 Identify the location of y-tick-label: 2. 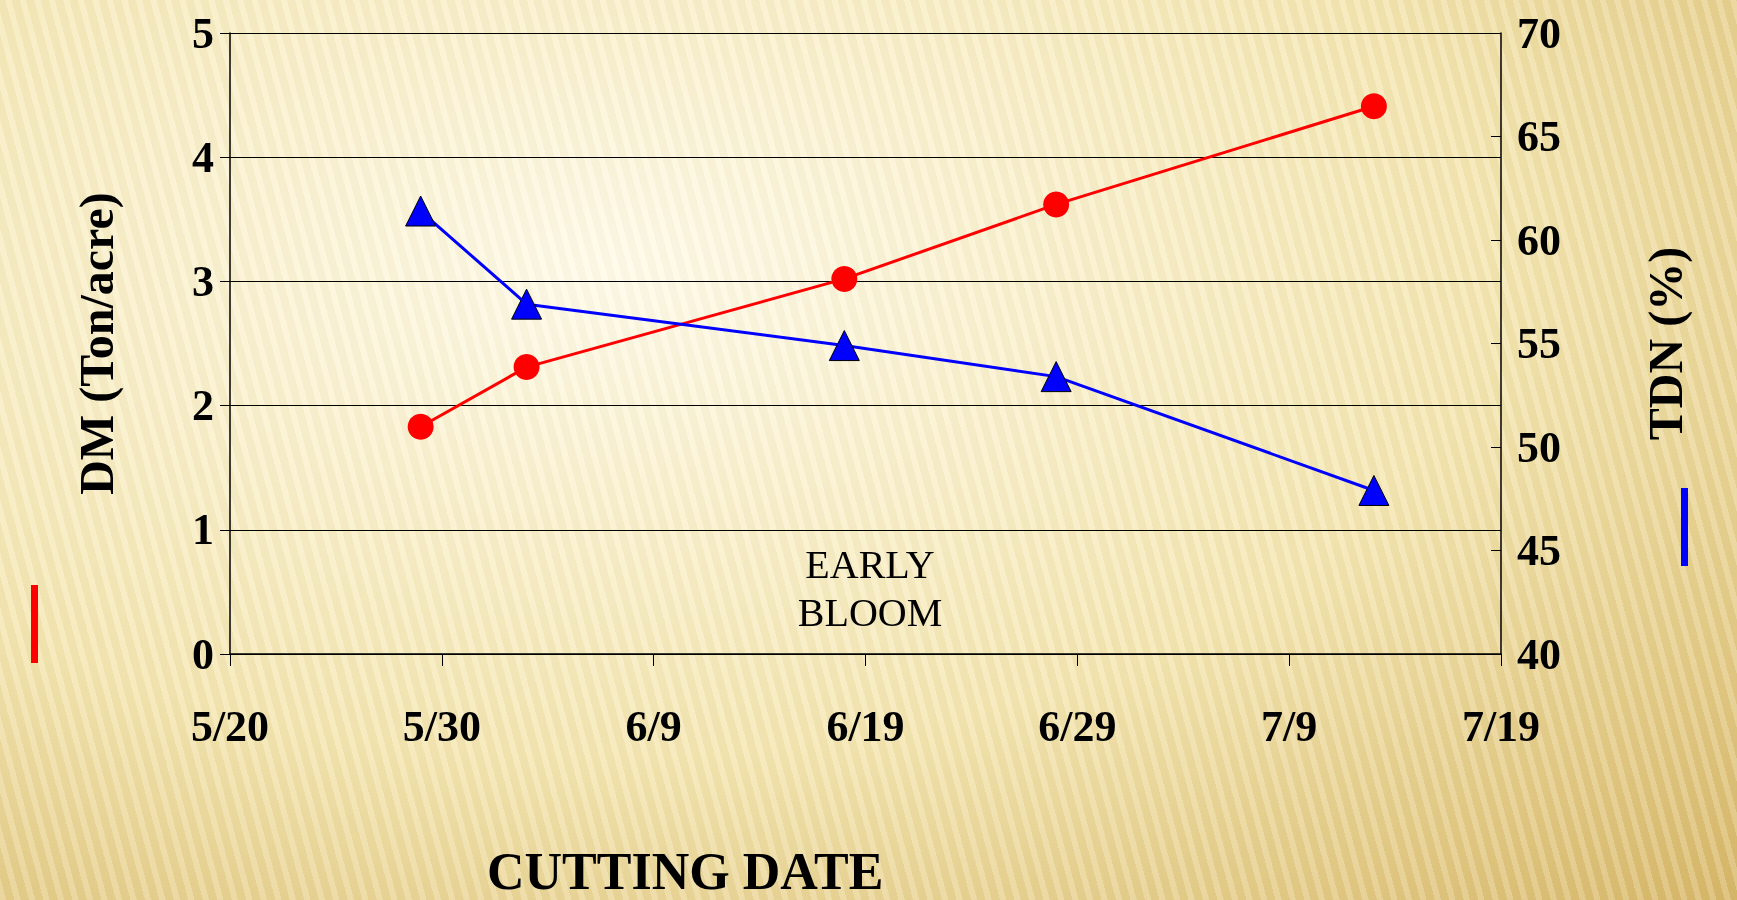
(203, 406).